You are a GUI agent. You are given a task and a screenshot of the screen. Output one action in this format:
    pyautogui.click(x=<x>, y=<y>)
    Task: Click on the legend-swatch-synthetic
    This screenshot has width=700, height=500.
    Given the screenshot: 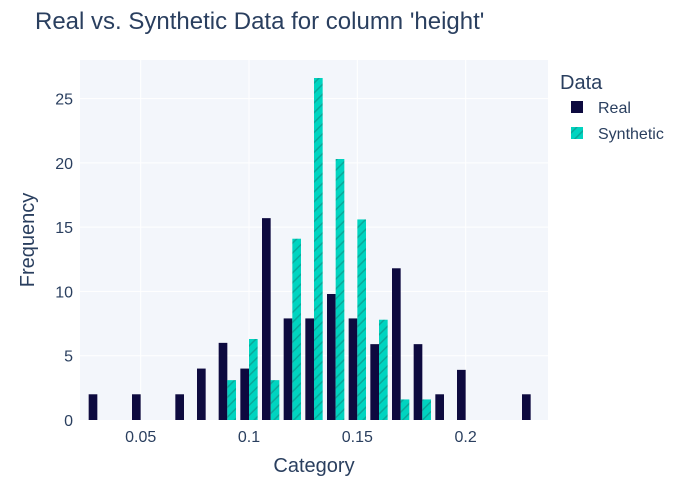 What is the action you would take?
    pyautogui.click(x=577, y=133)
    